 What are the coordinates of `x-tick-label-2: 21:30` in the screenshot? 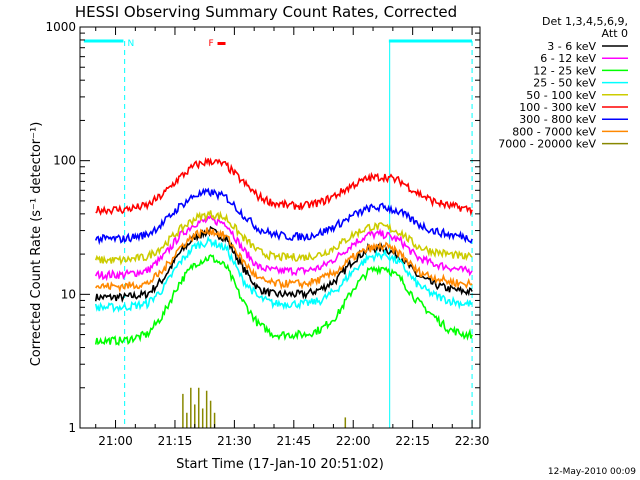 It's located at (234, 441).